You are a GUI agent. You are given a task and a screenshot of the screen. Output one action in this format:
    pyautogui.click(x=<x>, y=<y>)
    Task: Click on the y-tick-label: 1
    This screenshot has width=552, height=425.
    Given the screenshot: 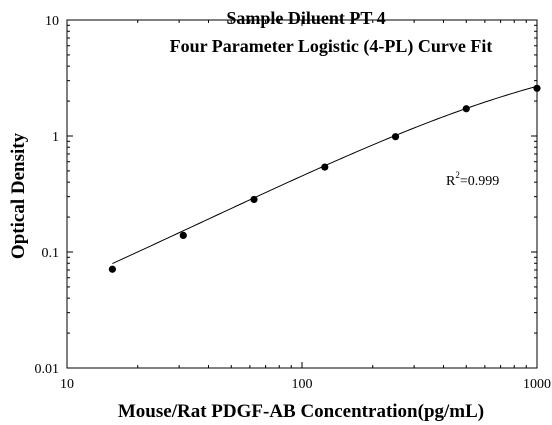 What is the action you would take?
    pyautogui.click(x=55, y=137)
    